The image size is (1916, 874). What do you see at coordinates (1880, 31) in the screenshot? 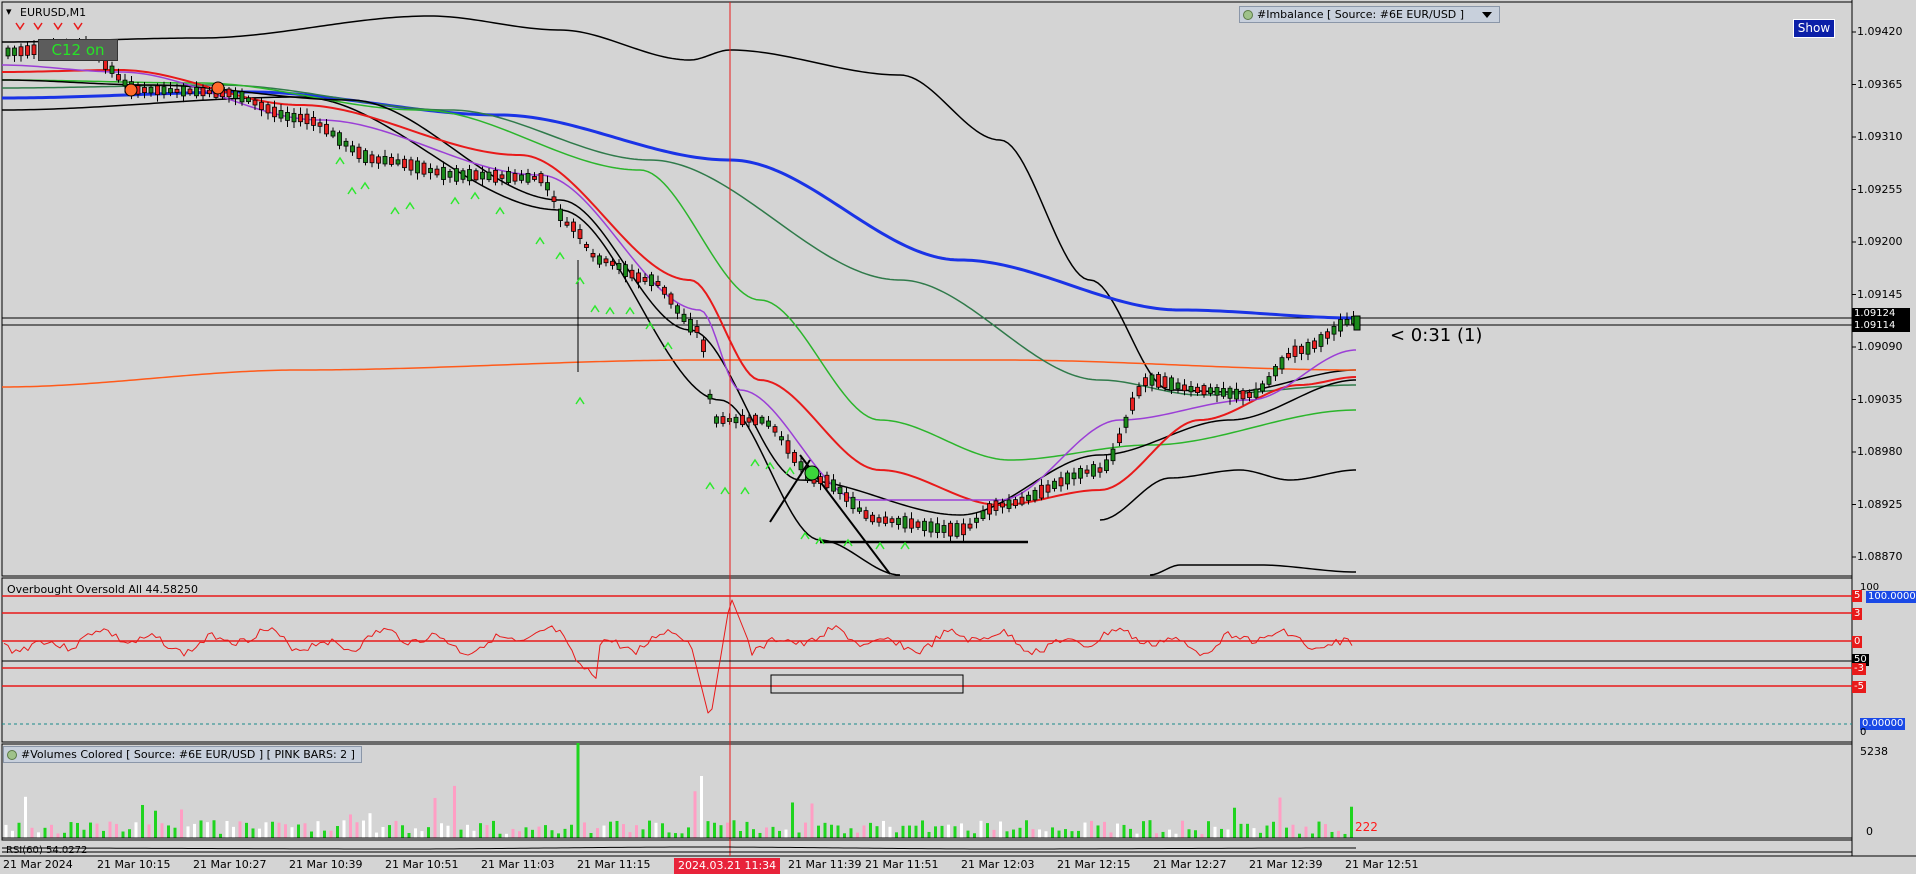
I see `price-axis-label: 1.09420` at bounding box center [1880, 31].